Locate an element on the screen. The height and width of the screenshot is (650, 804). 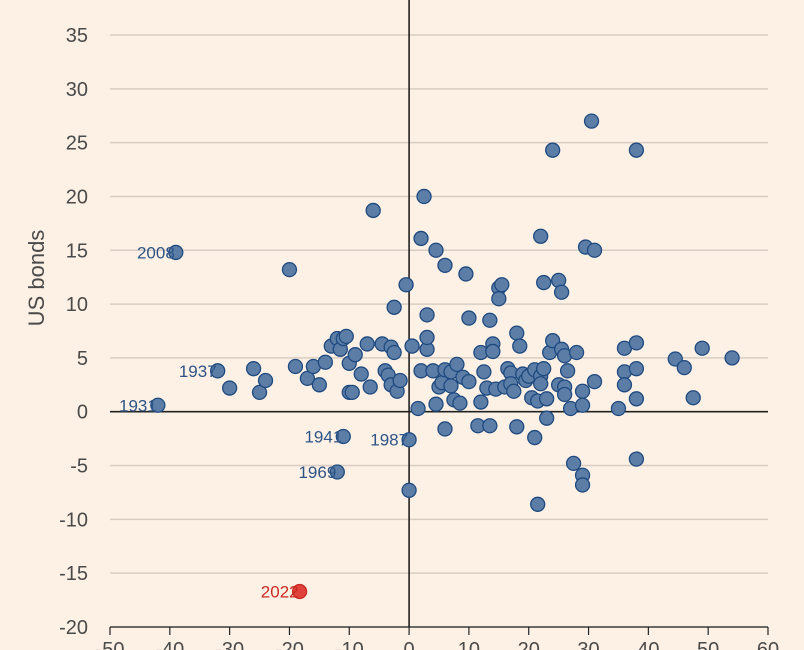
y-tick-label: -20 is located at coordinates (73, 628).